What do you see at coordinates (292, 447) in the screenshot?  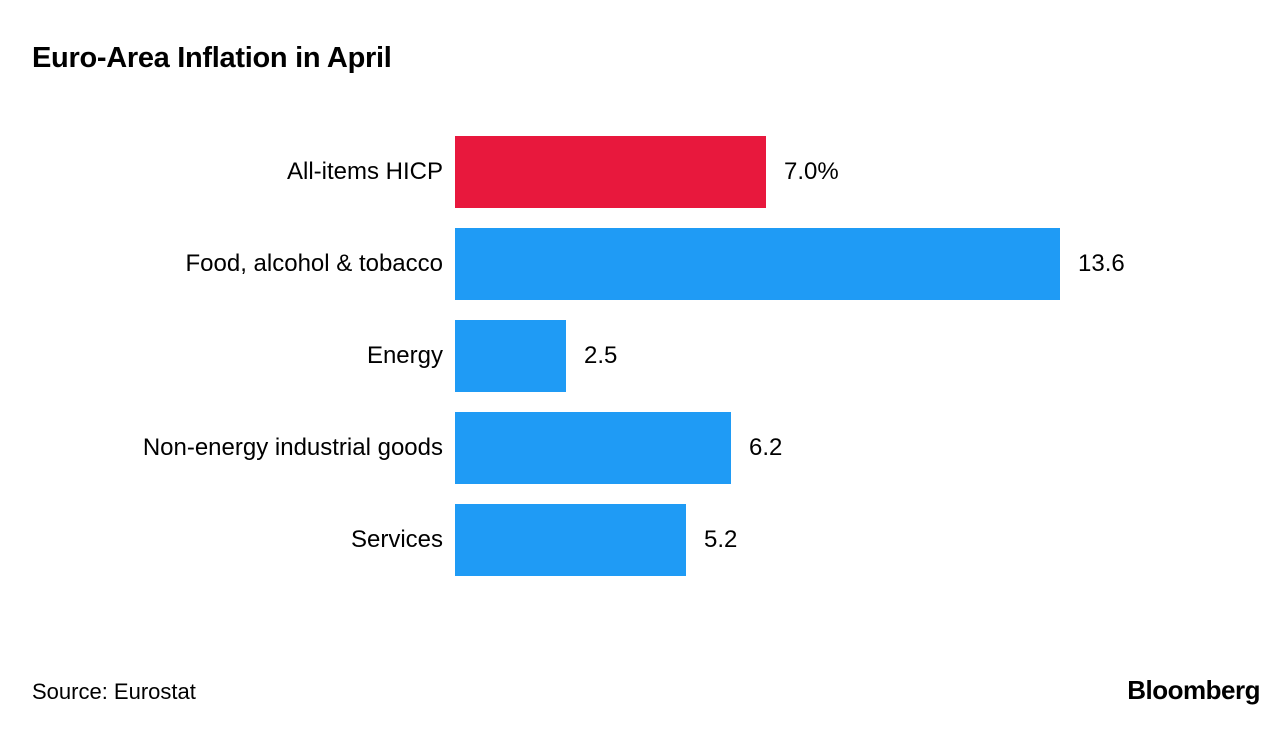 I see `category-label: Non-energy industrial goods` at bounding box center [292, 447].